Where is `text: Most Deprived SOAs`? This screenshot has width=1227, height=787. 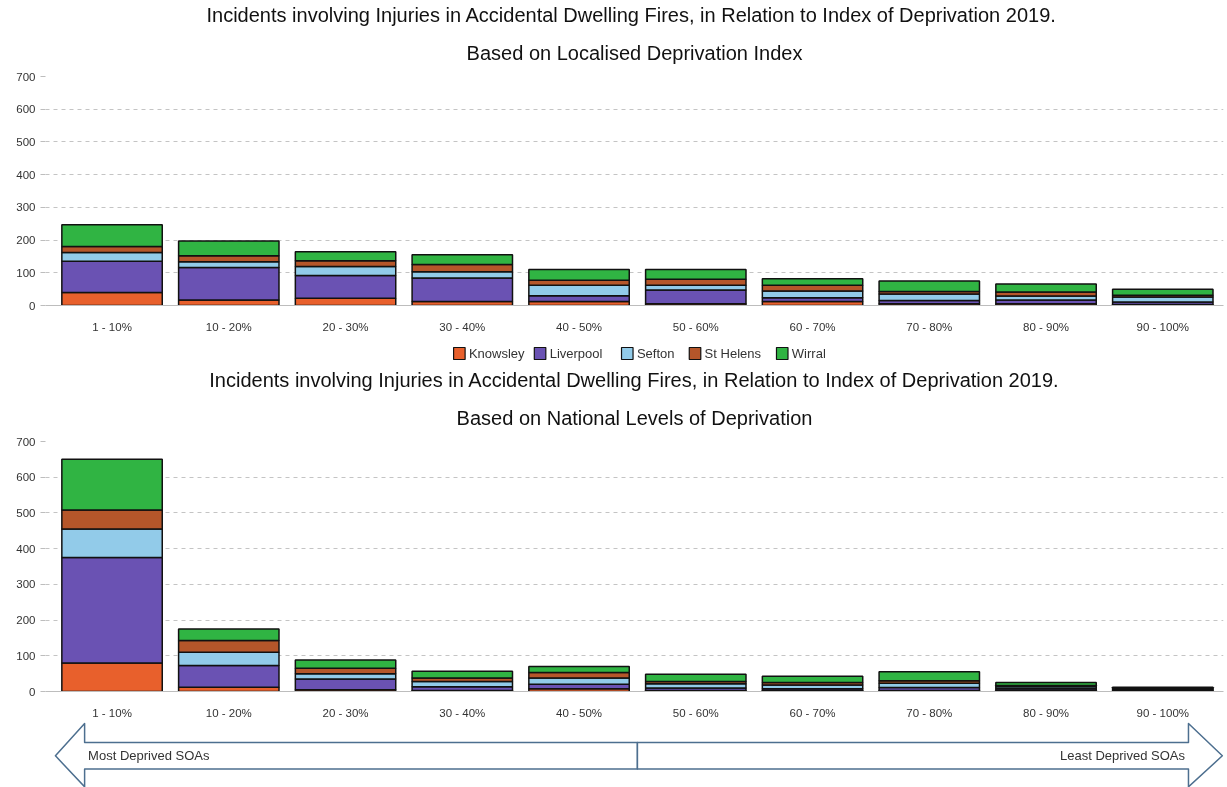
text: Most Deprived SOAs is located at coordinates (149, 756).